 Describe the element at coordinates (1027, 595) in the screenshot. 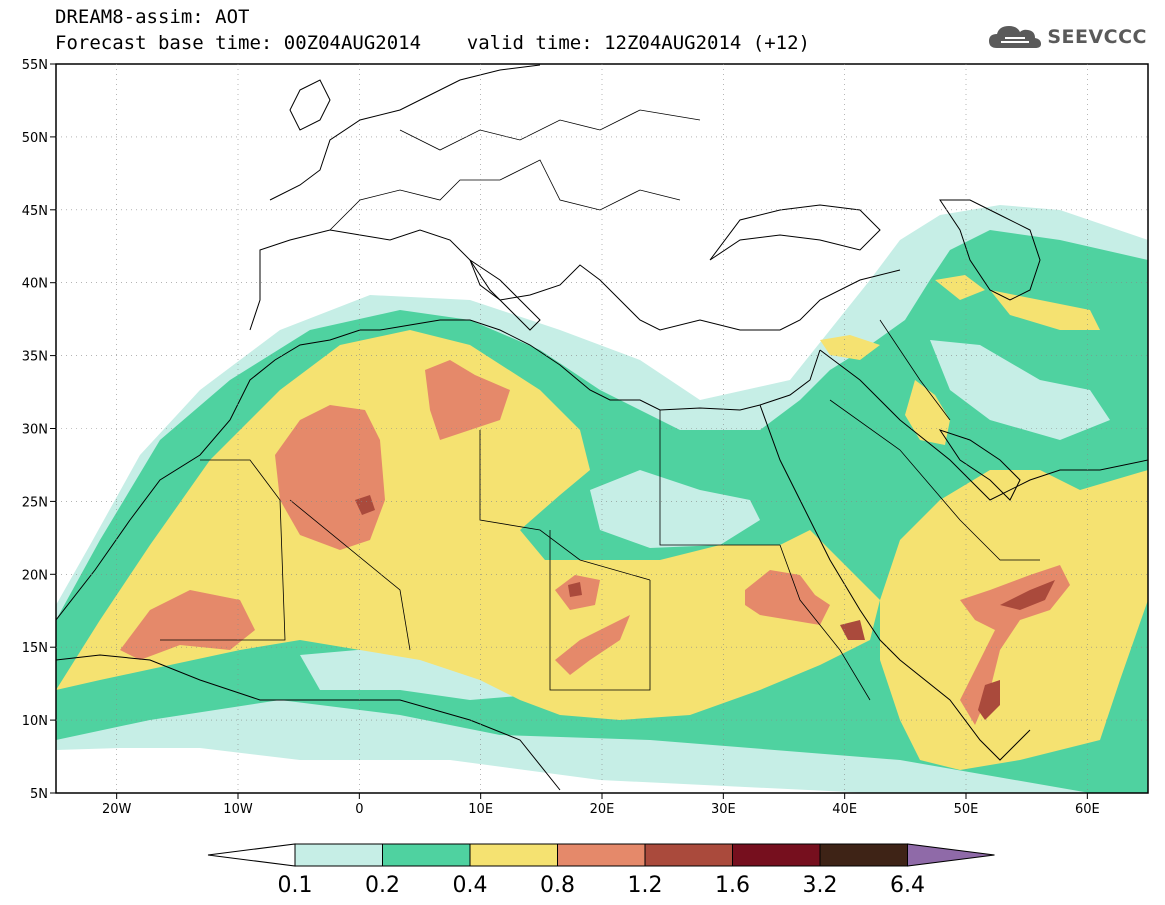

I see `aot-contour-1.2-yemen` at that location.